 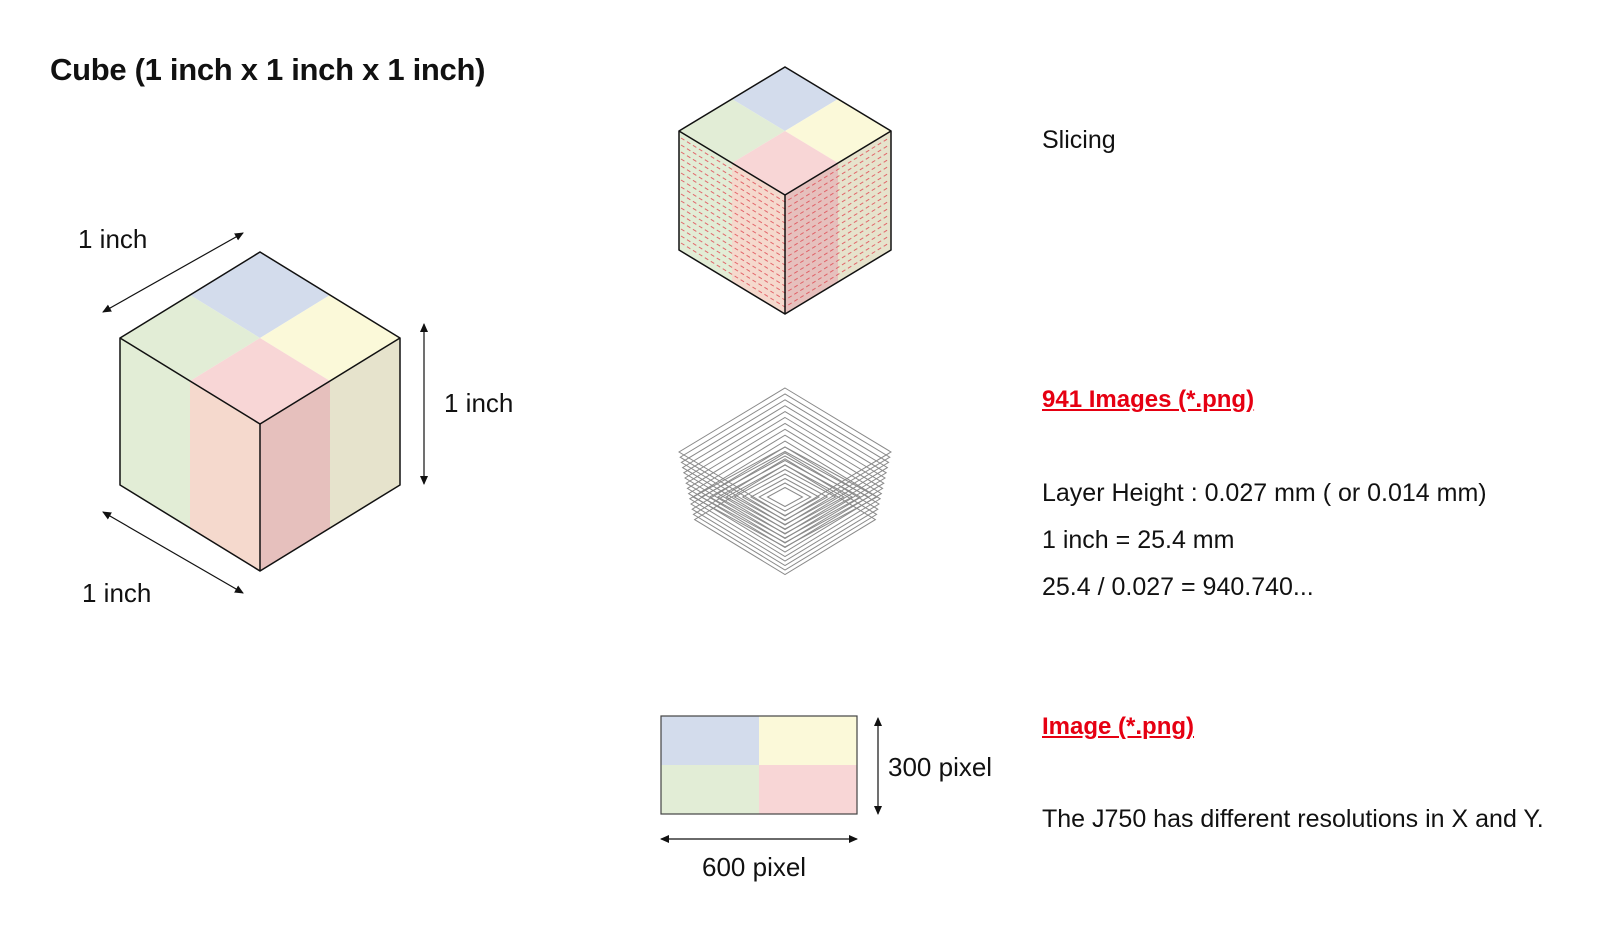 What do you see at coordinates (1264, 493) in the screenshot?
I see `layer-height-text: Layer Height : 0.027 mm ( or 0.014 mm)` at bounding box center [1264, 493].